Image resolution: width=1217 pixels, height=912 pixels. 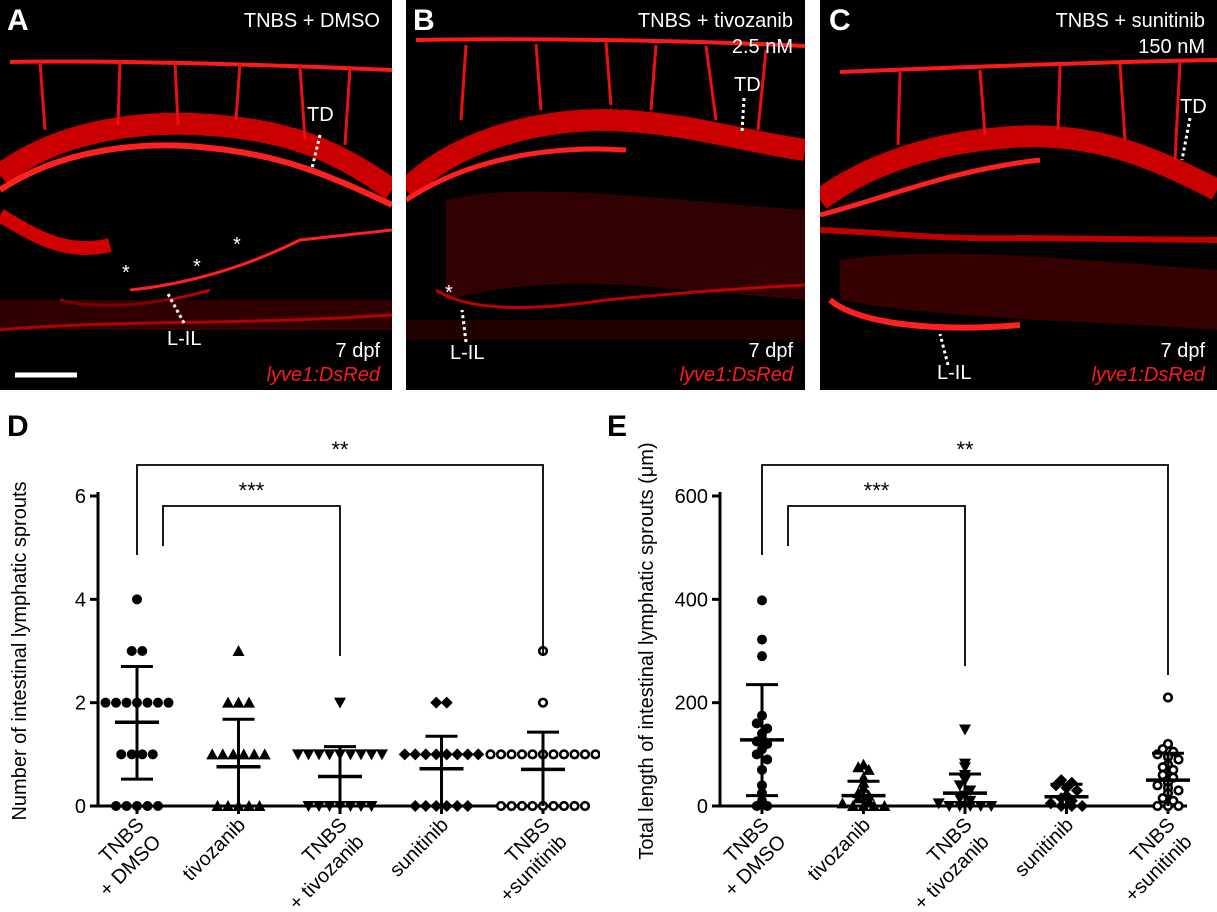 I want to click on y-tick-label: 600, so click(x=691, y=497).